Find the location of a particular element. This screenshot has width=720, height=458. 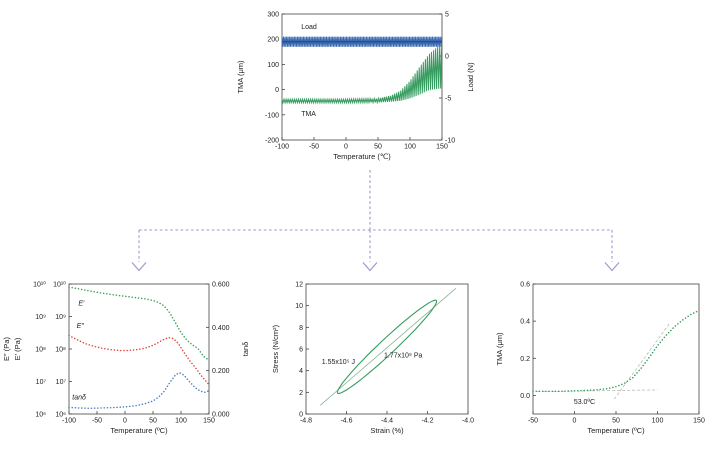

svg-text: 0.600 is located at coordinates (221, 285).